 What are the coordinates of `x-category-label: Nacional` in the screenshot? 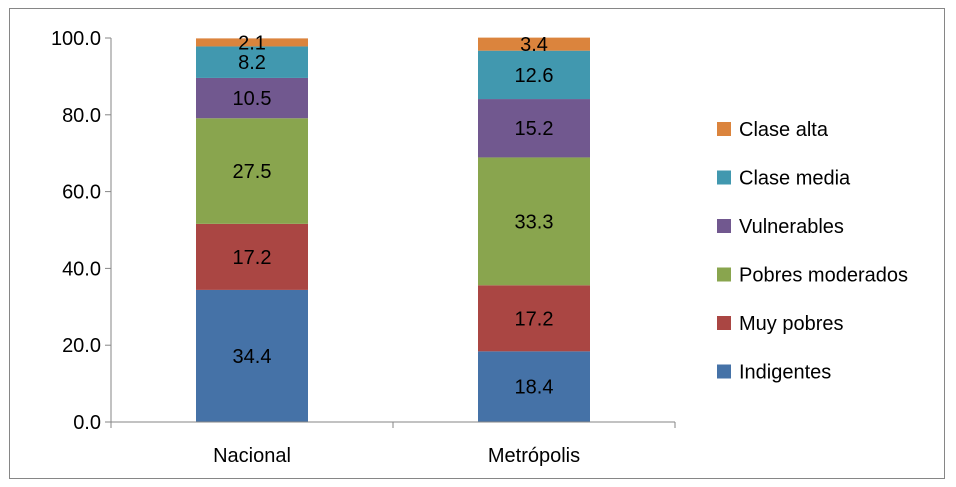 It's located at (252, 456).